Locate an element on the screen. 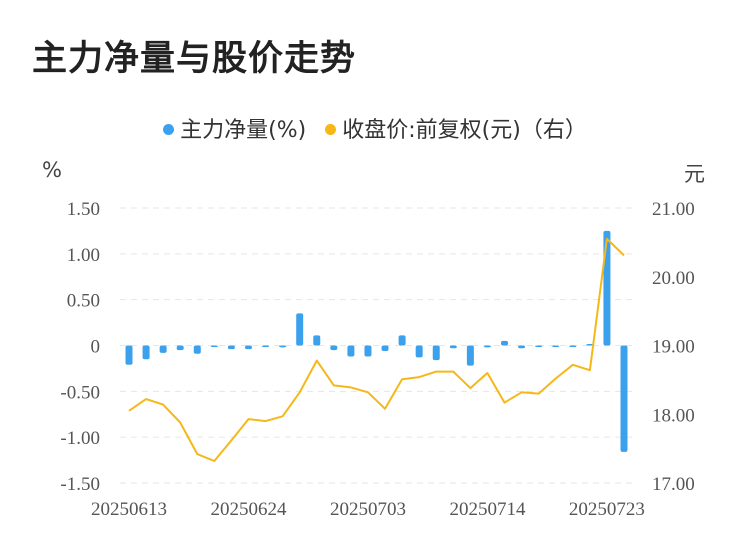 The width and height of the screenshot is (750, 558). legend: 主力净量(%) 收盘价:前复权(元)（右） is located at coordinates (375, 128).